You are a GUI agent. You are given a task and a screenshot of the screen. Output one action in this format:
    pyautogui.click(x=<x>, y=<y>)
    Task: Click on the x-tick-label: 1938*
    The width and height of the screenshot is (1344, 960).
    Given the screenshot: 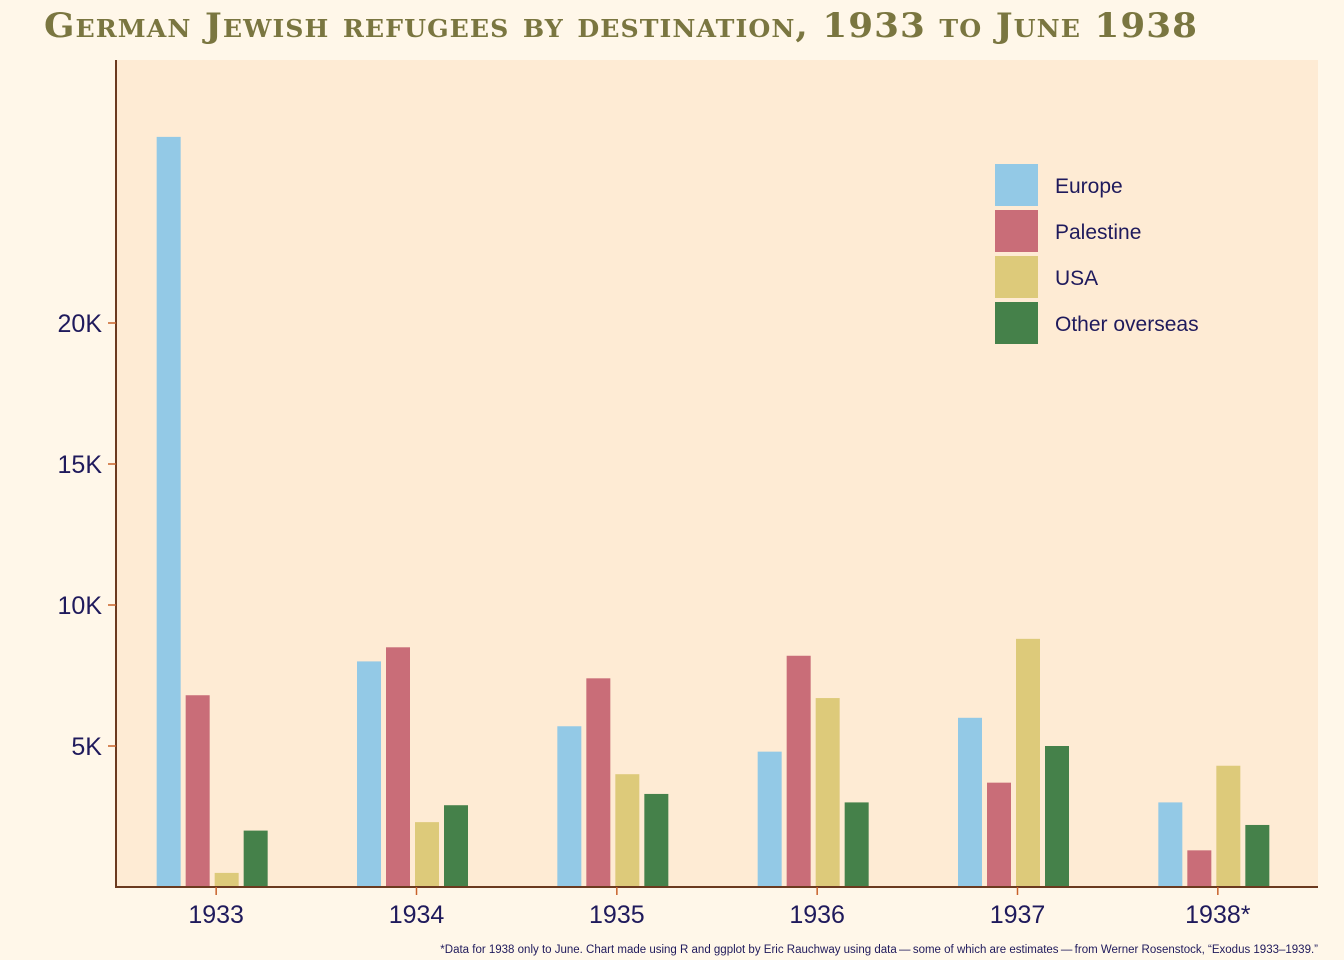 What is the action you would take?
    pyautogui.click(x=1218, y=915)
    